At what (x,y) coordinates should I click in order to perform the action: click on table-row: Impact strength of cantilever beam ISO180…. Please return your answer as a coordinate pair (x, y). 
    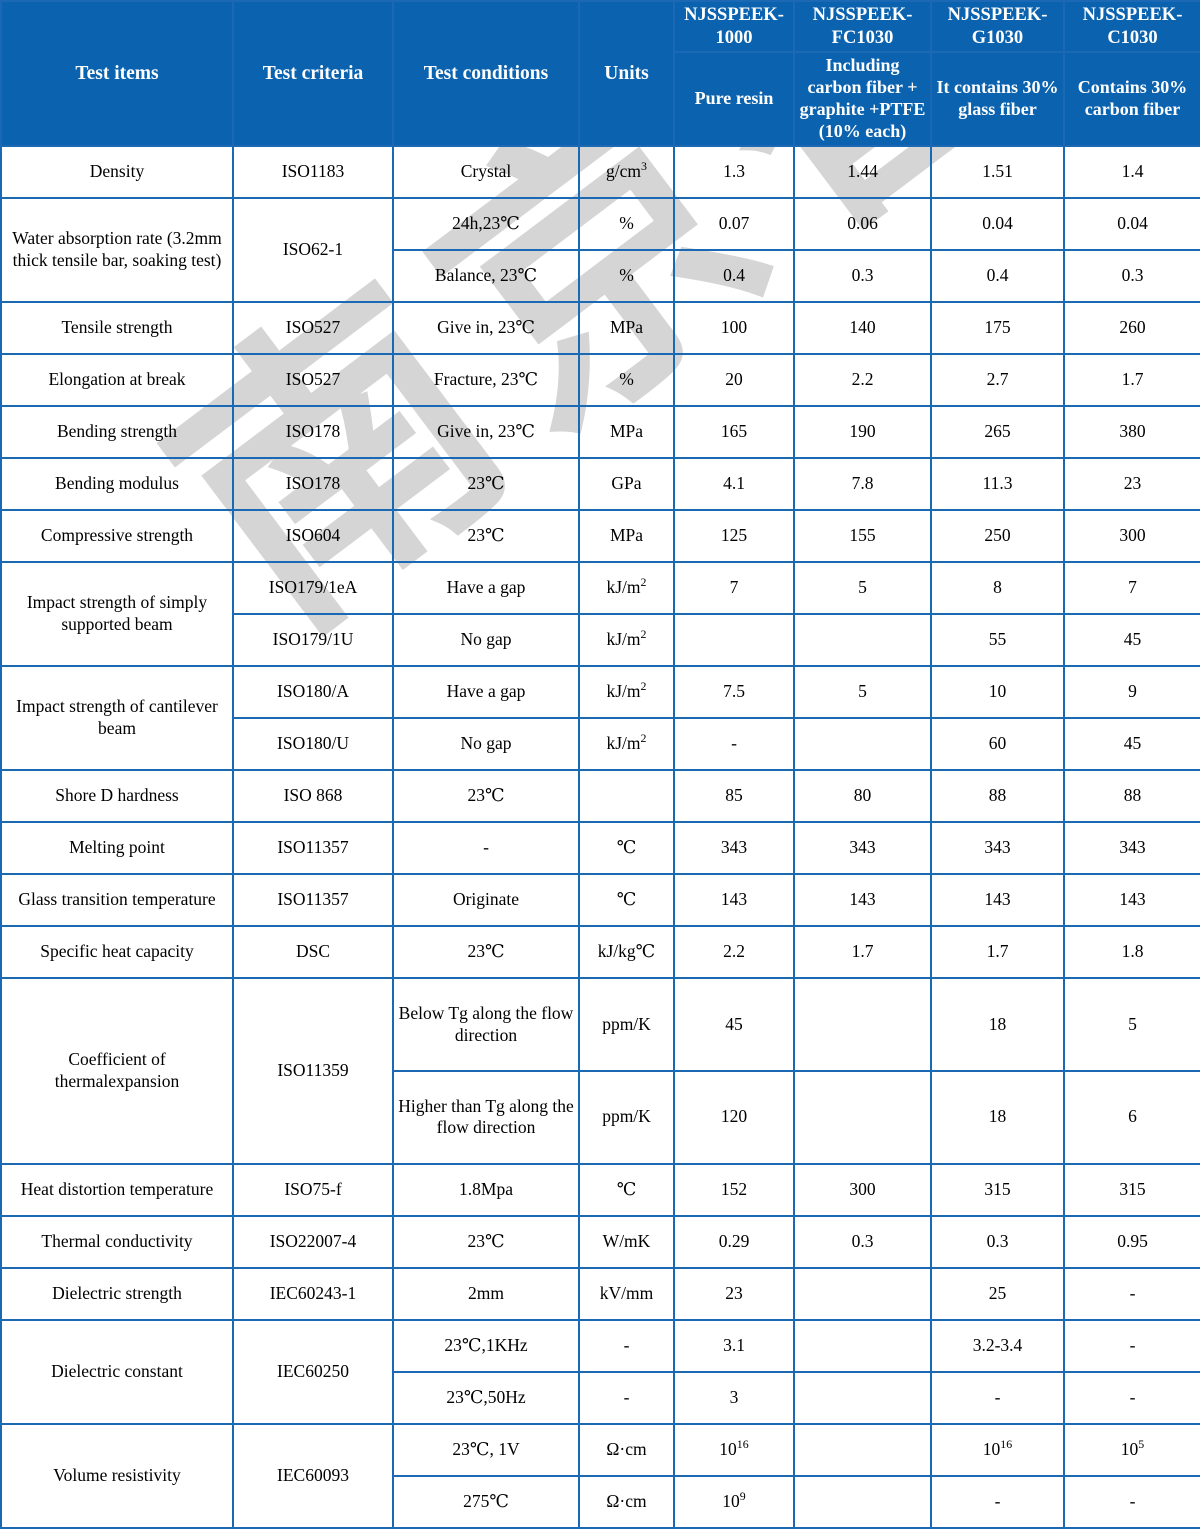
    Looking at the image, I should click on (600, 718).